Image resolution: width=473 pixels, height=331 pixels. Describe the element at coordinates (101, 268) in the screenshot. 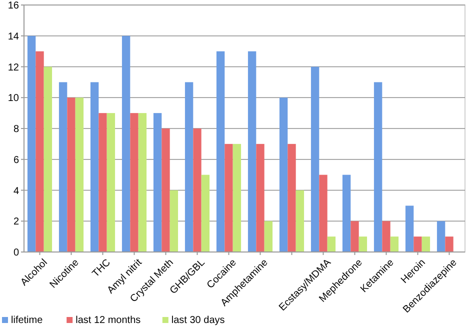

I see `x-tick-label: THC` at that location.